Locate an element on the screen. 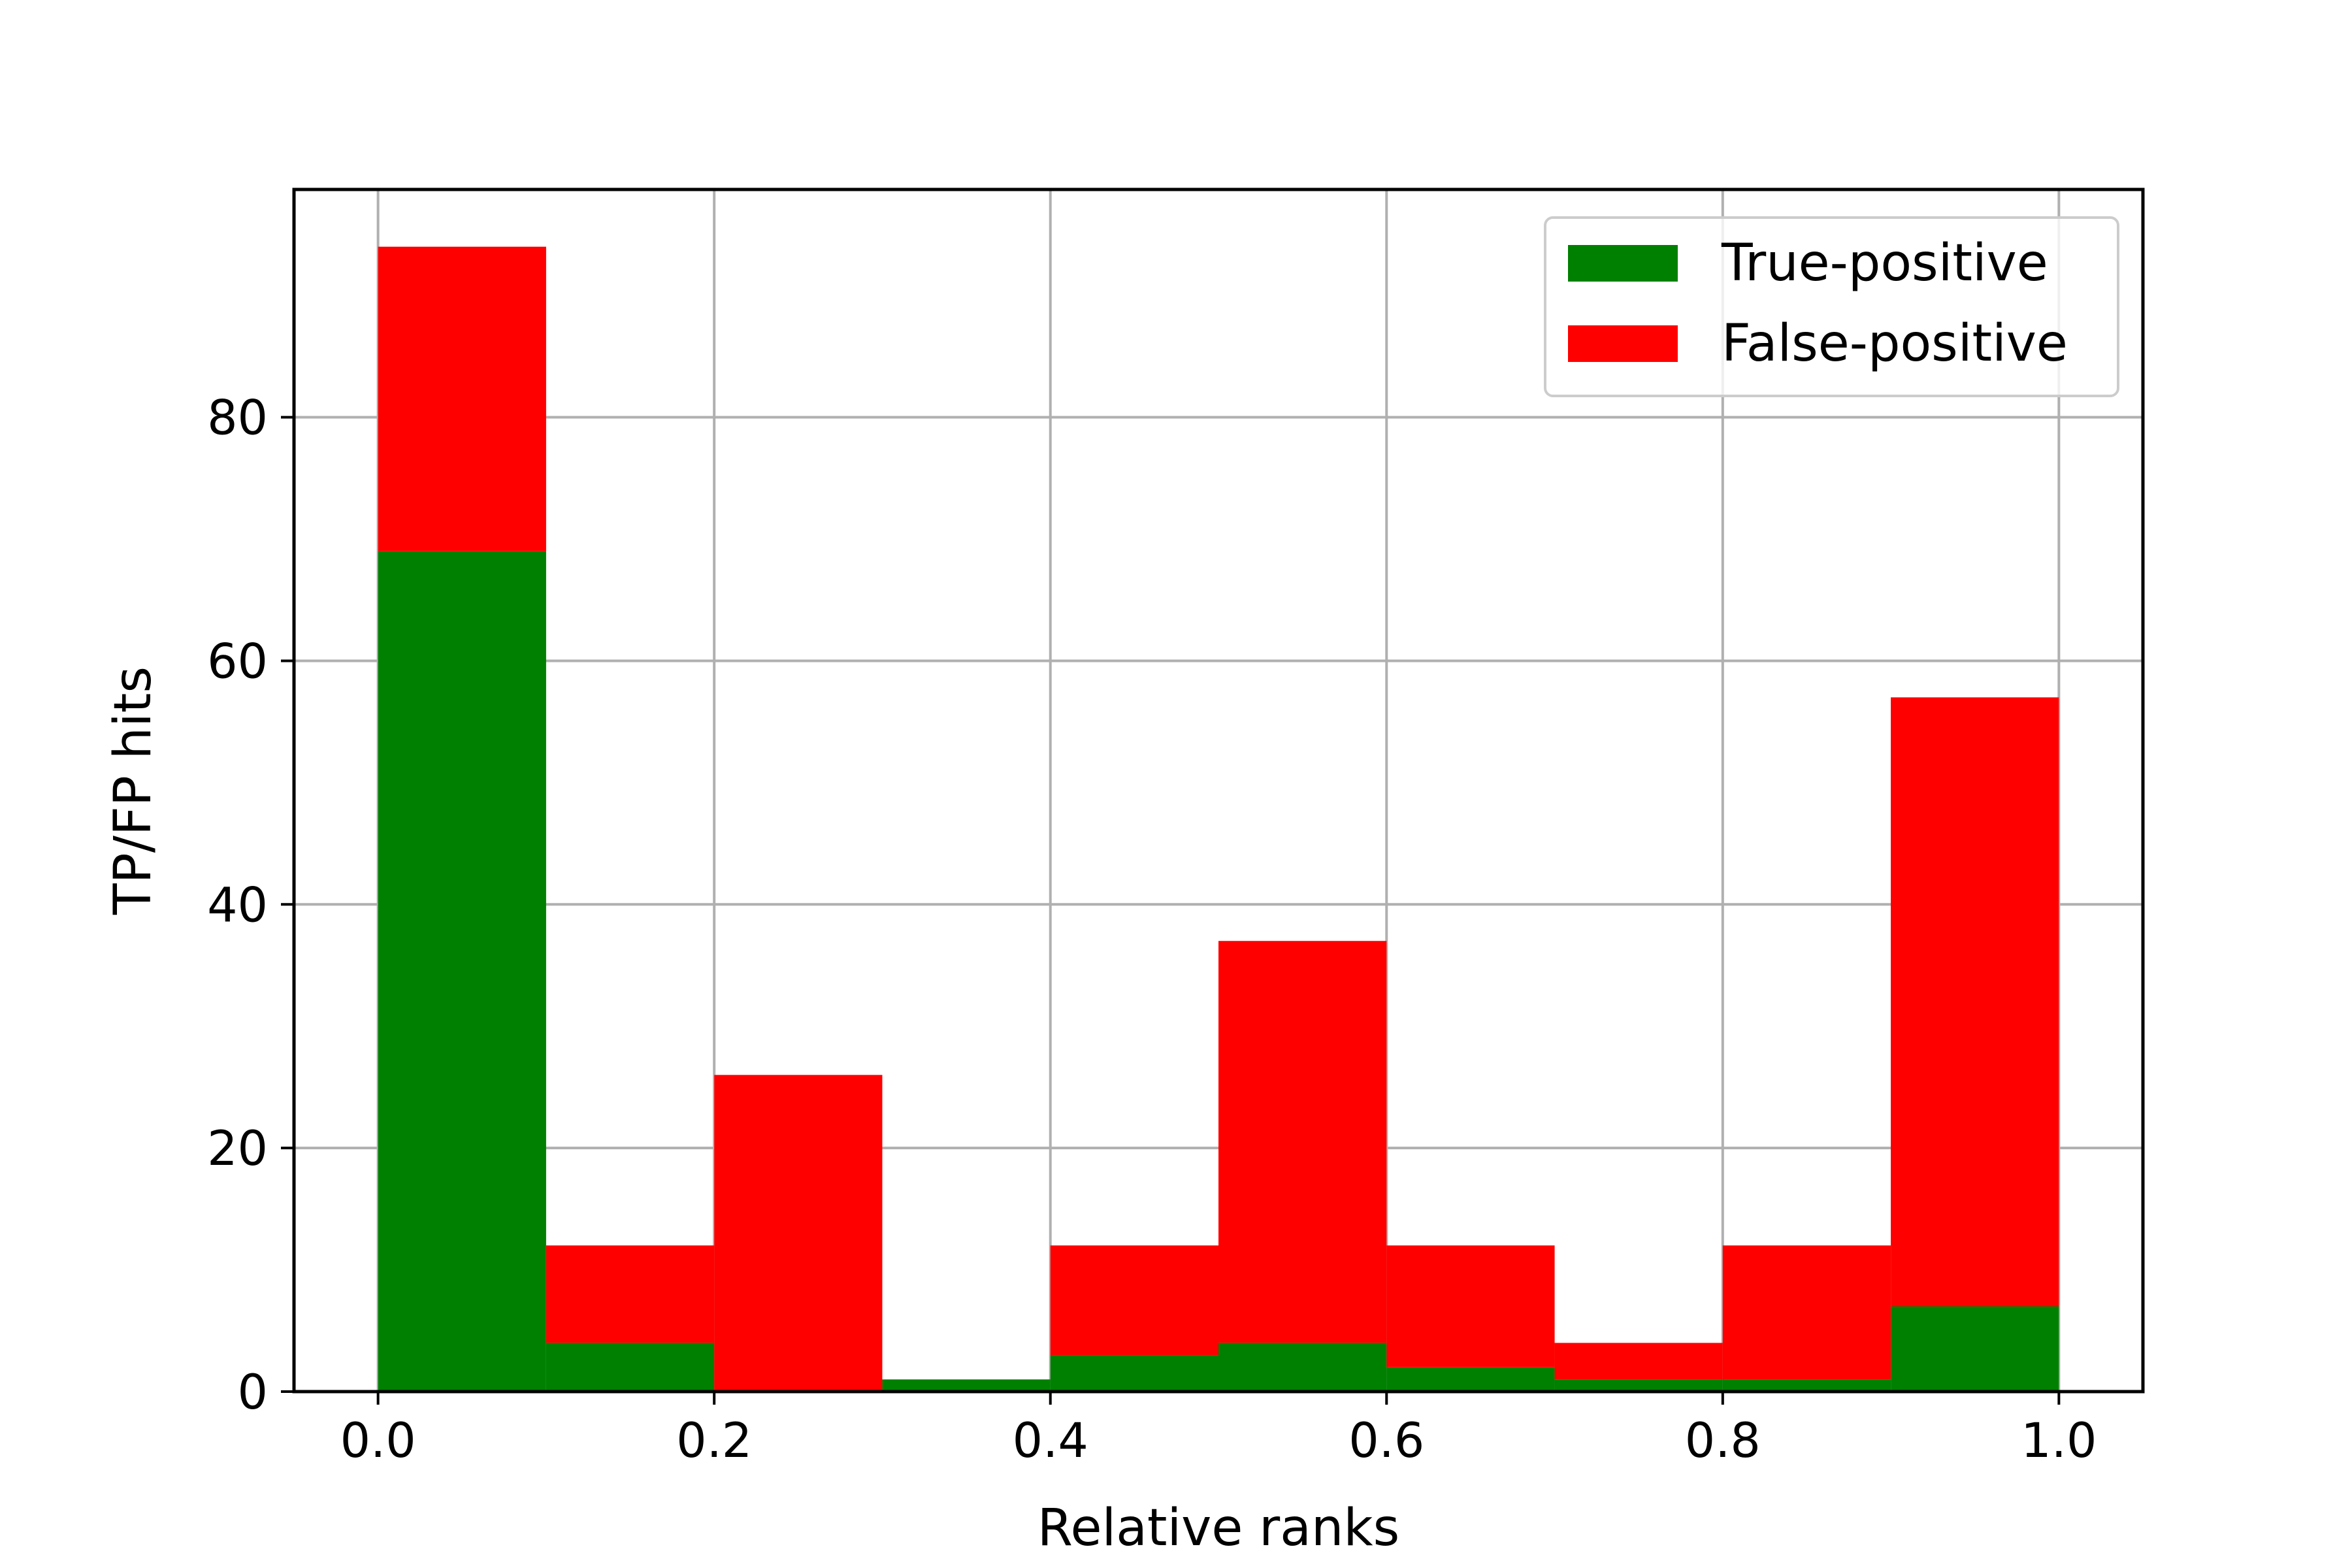 Image resolution: width=2352 pixels, height=1568 pixels. y-tick-label: 40 is located at coordinates (237, 905).